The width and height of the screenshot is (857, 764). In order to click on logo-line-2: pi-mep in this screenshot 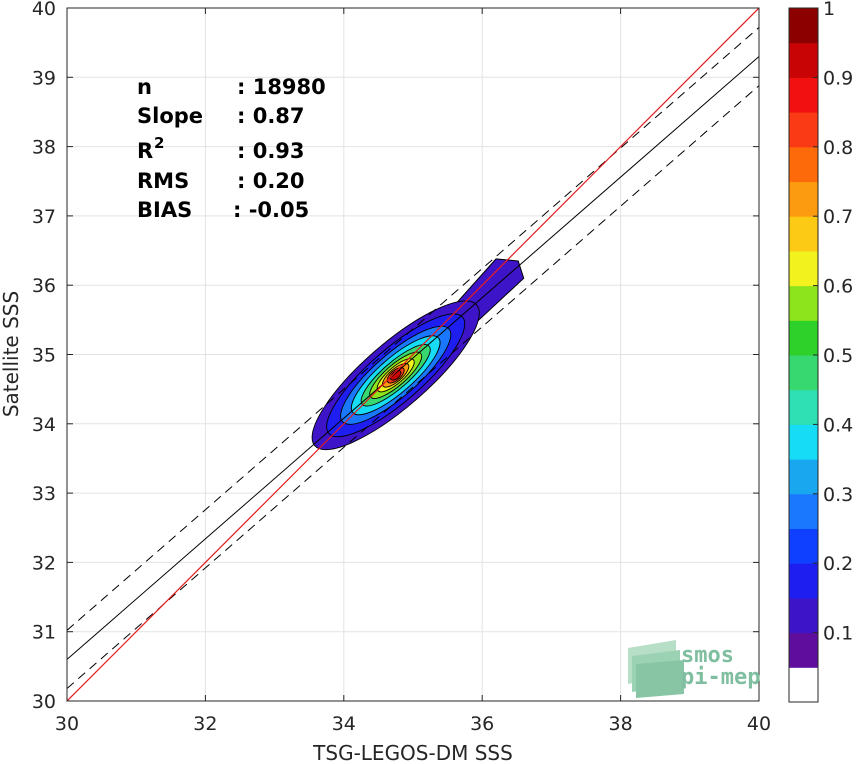, I will do `click(720, 677)`.